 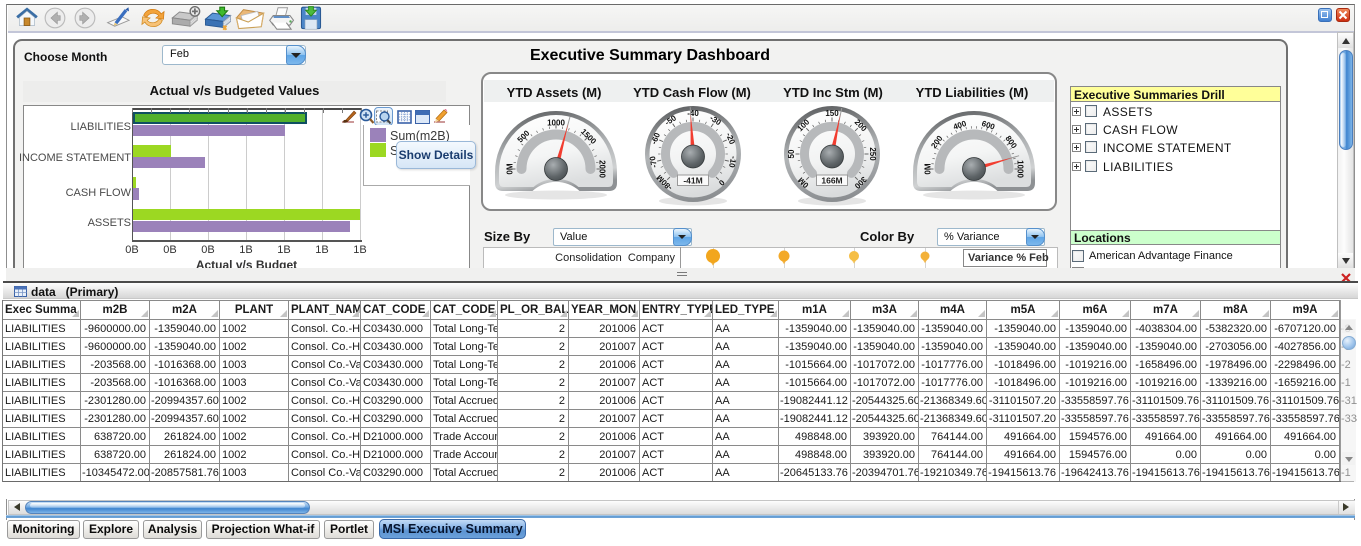 What do you see at coordinates (653, 162) in the screenshot?
I see `svg-text: -70` at bounding box center [653, 162].